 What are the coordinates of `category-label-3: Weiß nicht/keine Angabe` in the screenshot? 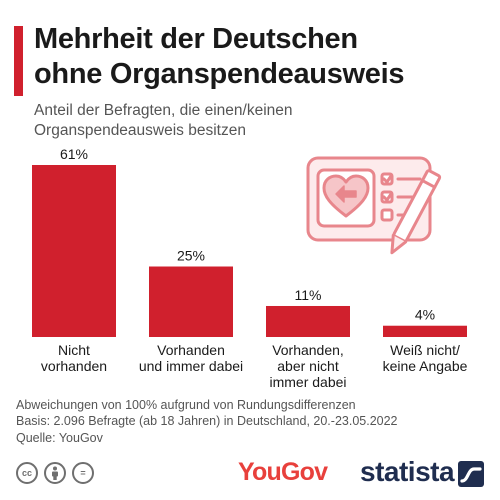 It's located at (425, 358).